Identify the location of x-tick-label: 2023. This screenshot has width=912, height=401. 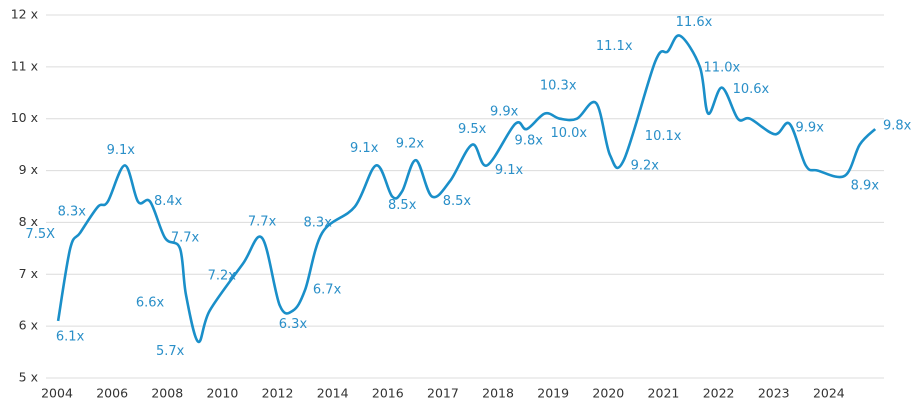
(774, 393).